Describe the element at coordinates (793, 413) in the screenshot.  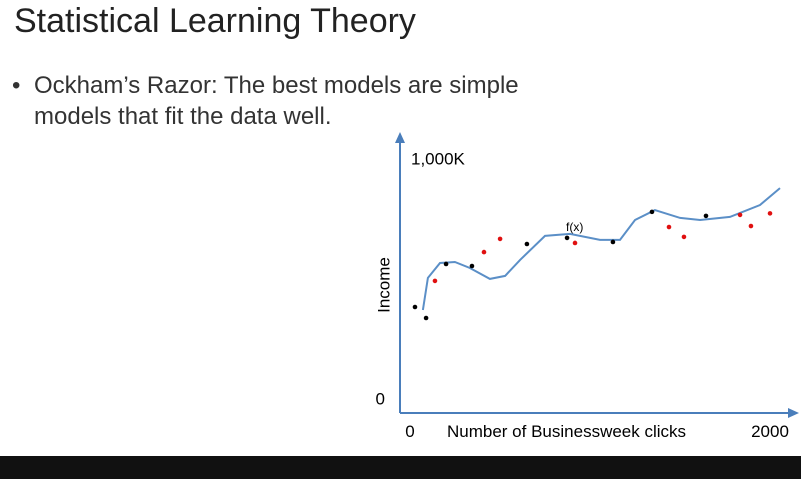
I see `x-axis-arrow` at that location.